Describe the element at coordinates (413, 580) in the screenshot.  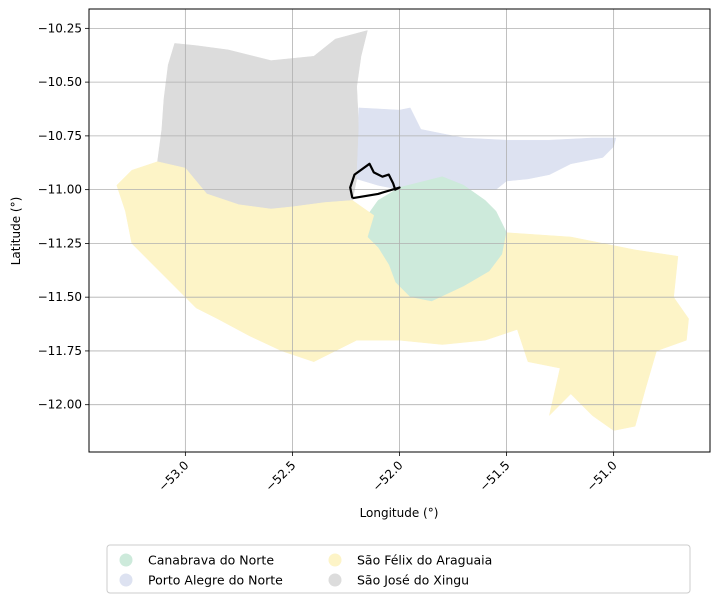
I see `legend-label-sao-jose-do-xingu: São José do Xingu` at that location.